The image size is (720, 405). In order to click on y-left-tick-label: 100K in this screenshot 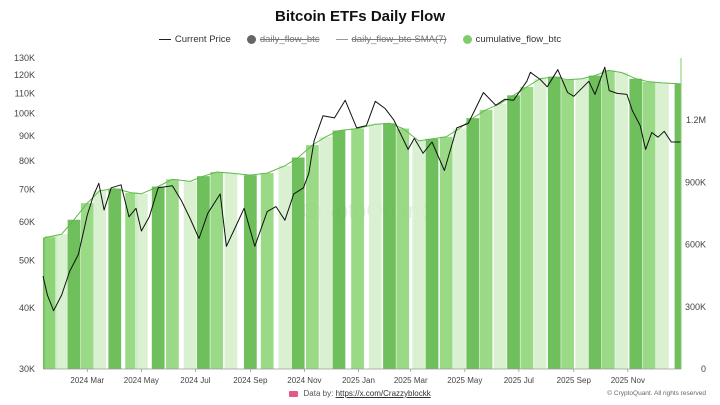, I will do `click(24, 114)`.